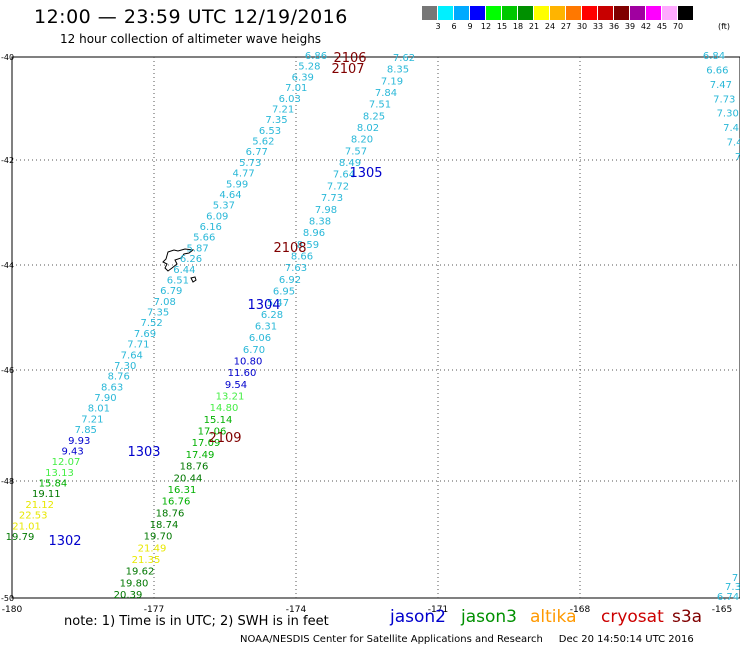 Image resolution: width=740 pixels, height=650 pixels. What do you see at coordinates (454, 26) in the screenshot?
I see `legend-label: 6` at bounding box center [454, 26].